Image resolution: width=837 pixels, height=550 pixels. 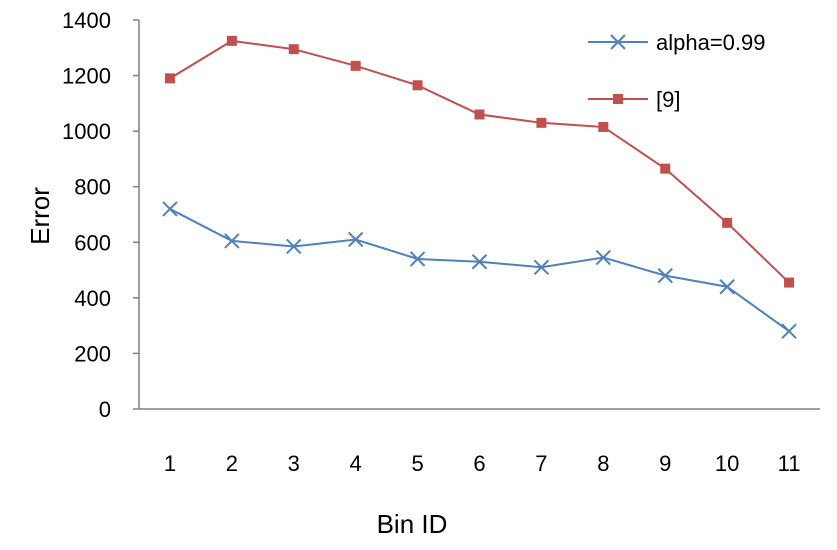 I want to click on legend-item: [9], so click(x=634, y=99).